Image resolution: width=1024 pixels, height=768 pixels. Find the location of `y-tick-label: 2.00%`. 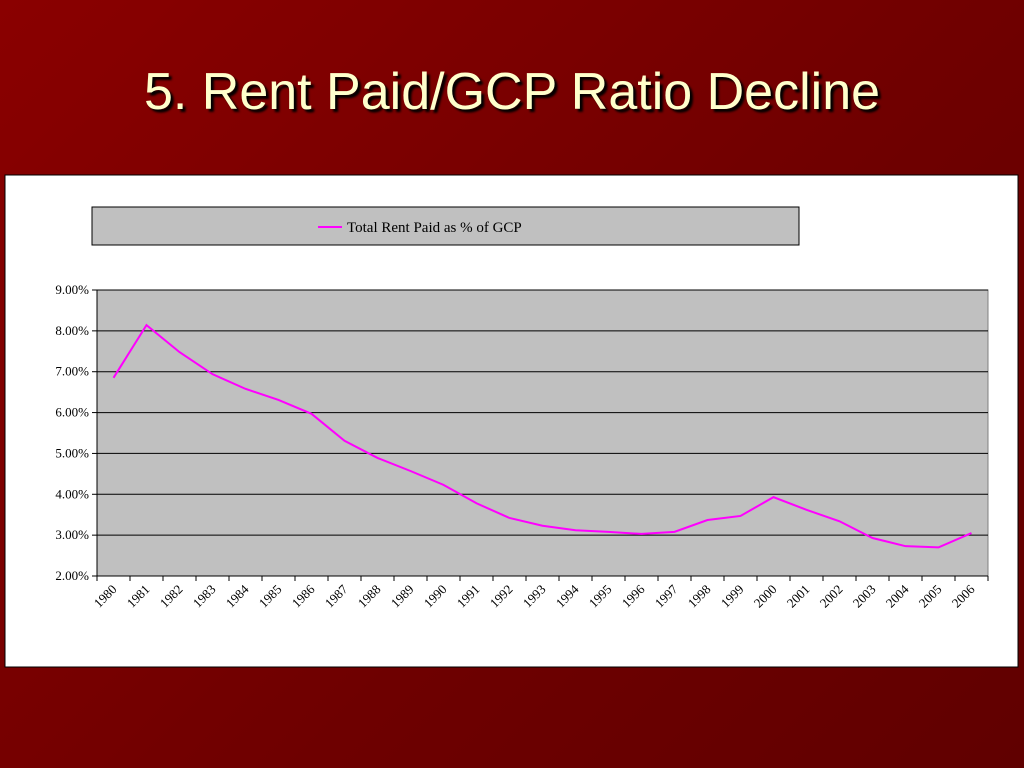

y-tick-label: 2.00% is located at coordinates (72, 575).